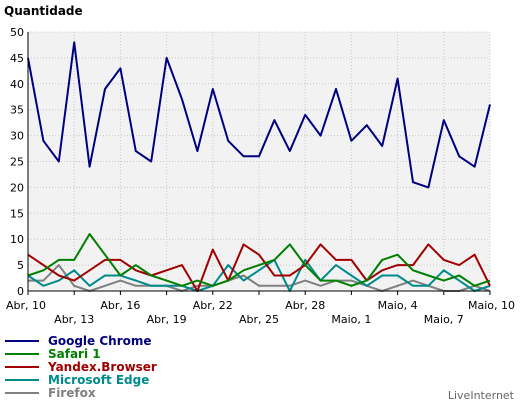  Describe the element at coordinates (17, 213) in the screenshot. I see `y-tick-label: 15` at that location.